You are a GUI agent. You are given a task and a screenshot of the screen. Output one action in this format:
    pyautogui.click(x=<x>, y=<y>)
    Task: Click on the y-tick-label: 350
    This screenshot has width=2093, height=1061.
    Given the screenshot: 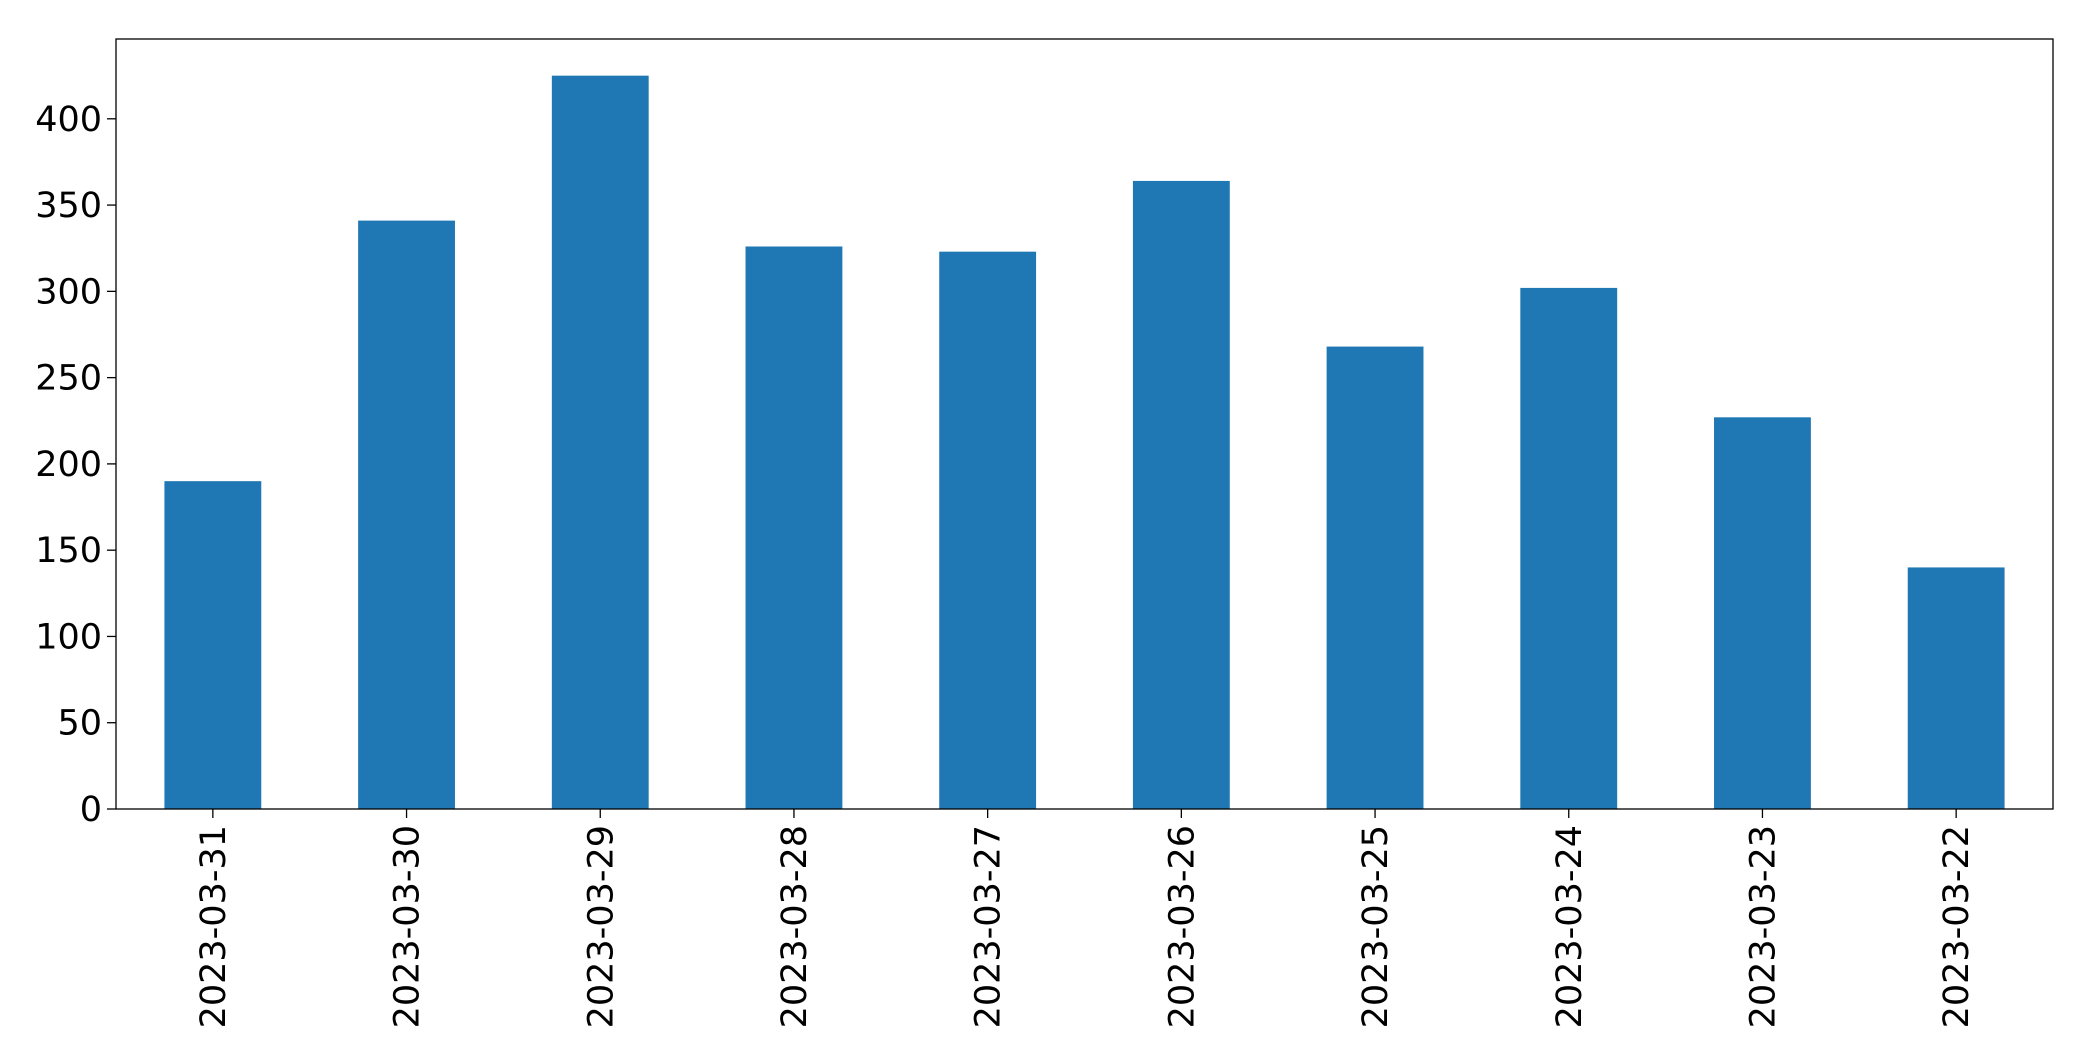 What is the action you would take?
    pyautogui.click(x=68, y=206)
    